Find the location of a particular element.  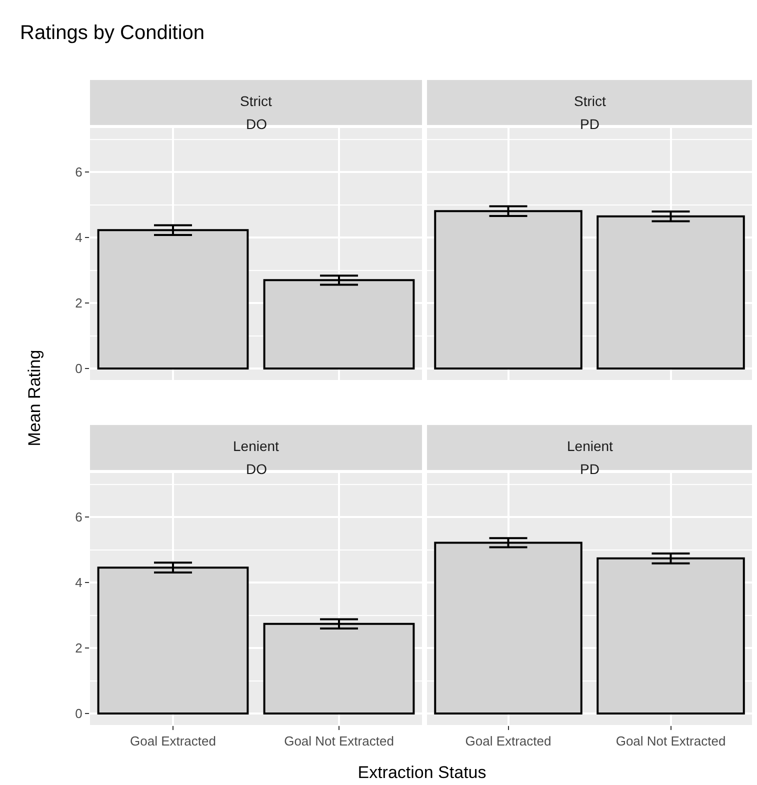

text: Ratings by Condition is located at coordinates (112, 33).